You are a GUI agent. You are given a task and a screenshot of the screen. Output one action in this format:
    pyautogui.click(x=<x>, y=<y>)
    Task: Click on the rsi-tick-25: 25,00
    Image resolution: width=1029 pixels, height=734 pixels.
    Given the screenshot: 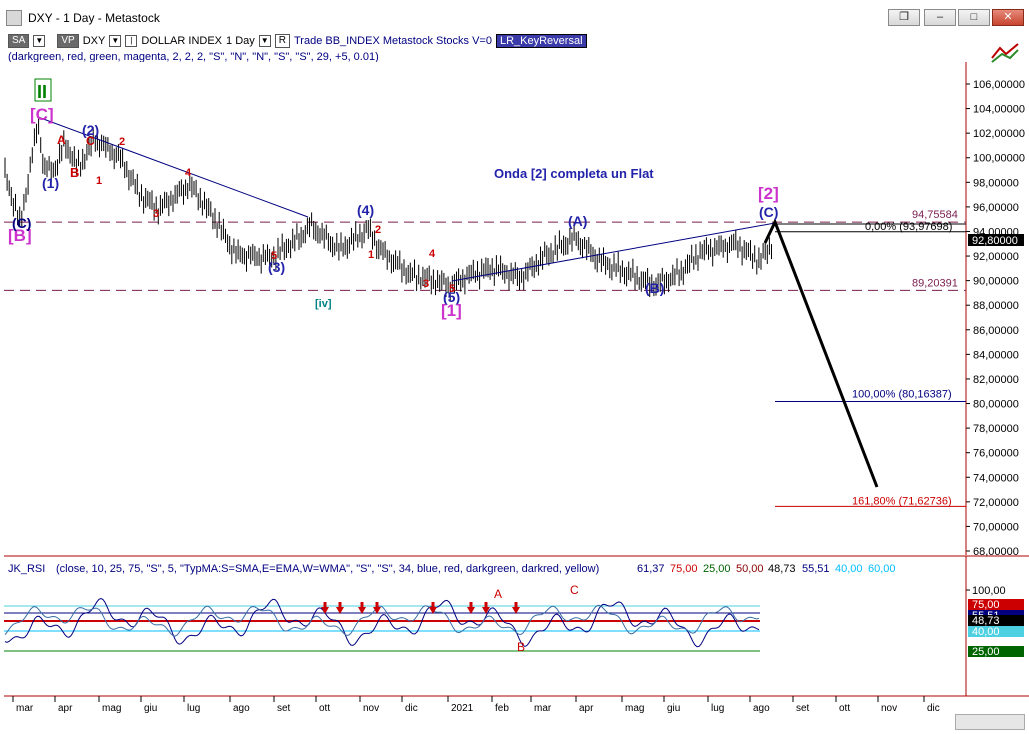 What is the action you would take?
    pyautogui.click(x=986, y=652)
    